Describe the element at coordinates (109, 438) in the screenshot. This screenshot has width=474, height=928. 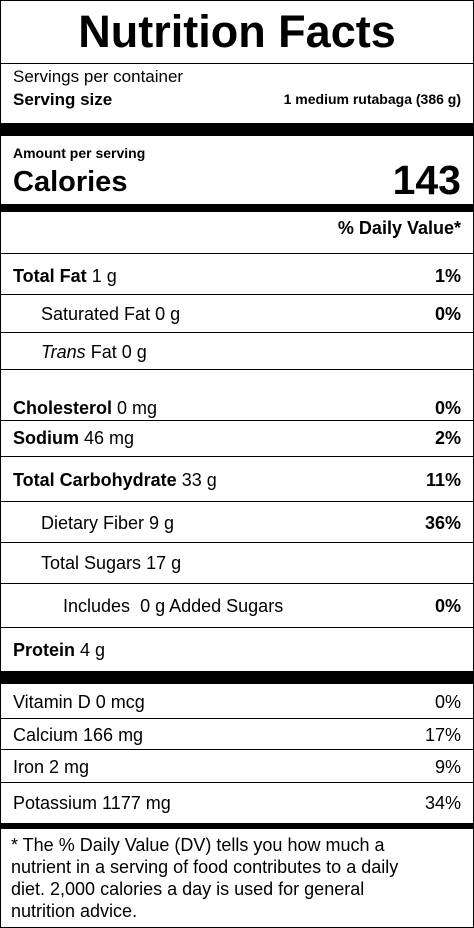
I see `nutrient-amount: 46 mg` at that location.